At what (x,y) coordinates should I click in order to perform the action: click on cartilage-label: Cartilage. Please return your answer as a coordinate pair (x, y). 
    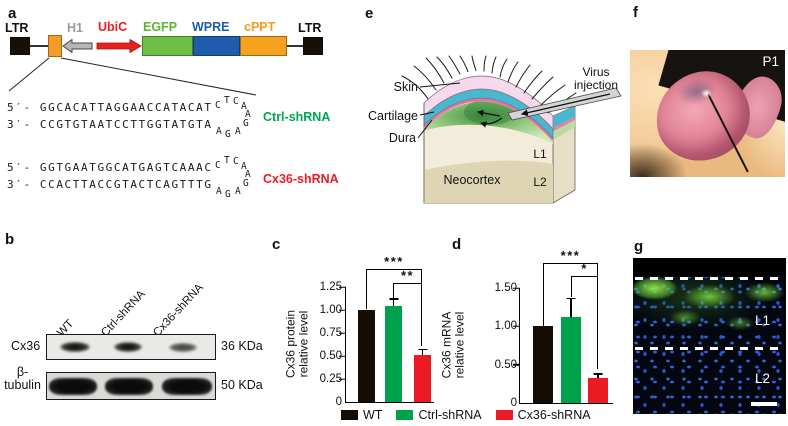
    Looking at the image, I should click on (393, 116).